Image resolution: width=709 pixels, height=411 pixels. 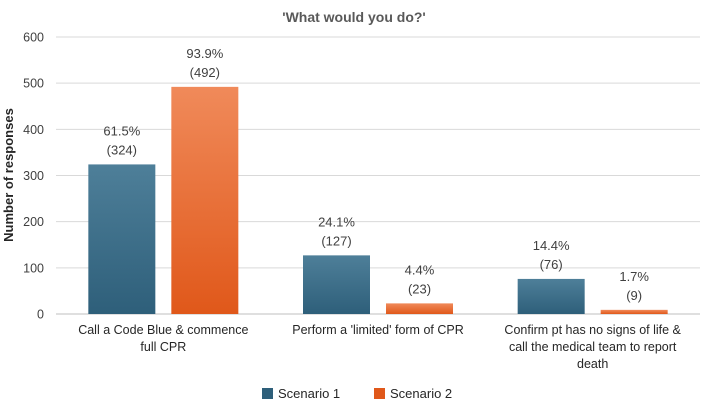 I want to click on y-tick-label: 500, so click(x=33, y=84).